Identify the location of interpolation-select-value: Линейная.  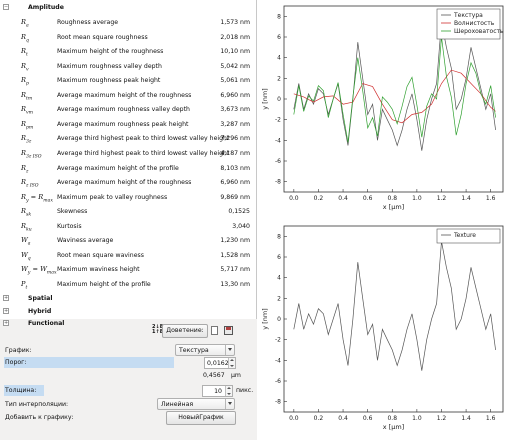
(177, 404).